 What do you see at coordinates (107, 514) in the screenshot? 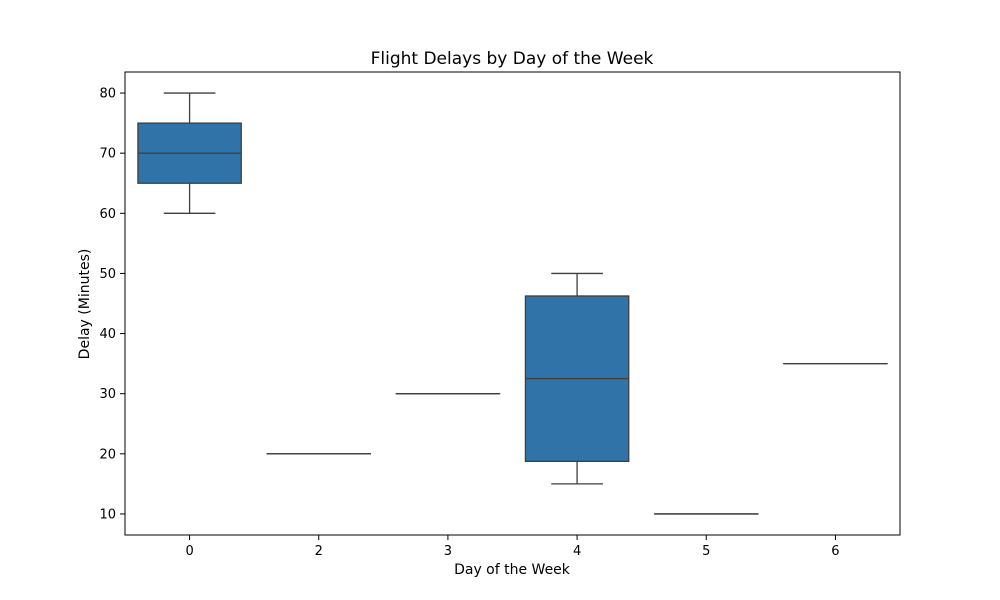
I see `y-tick-label: 10` at bounding box center [107, 514].